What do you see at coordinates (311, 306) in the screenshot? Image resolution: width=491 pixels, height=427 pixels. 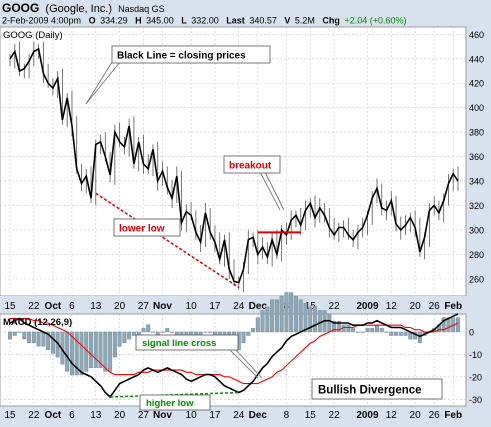 I see `date-top-13: 15` at bounding box center [311, 306].